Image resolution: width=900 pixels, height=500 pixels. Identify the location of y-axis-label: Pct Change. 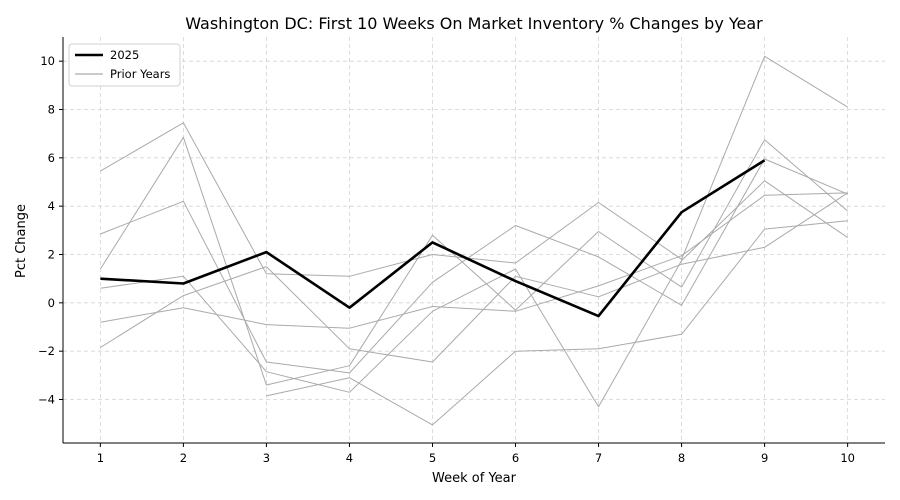
(21, 241).